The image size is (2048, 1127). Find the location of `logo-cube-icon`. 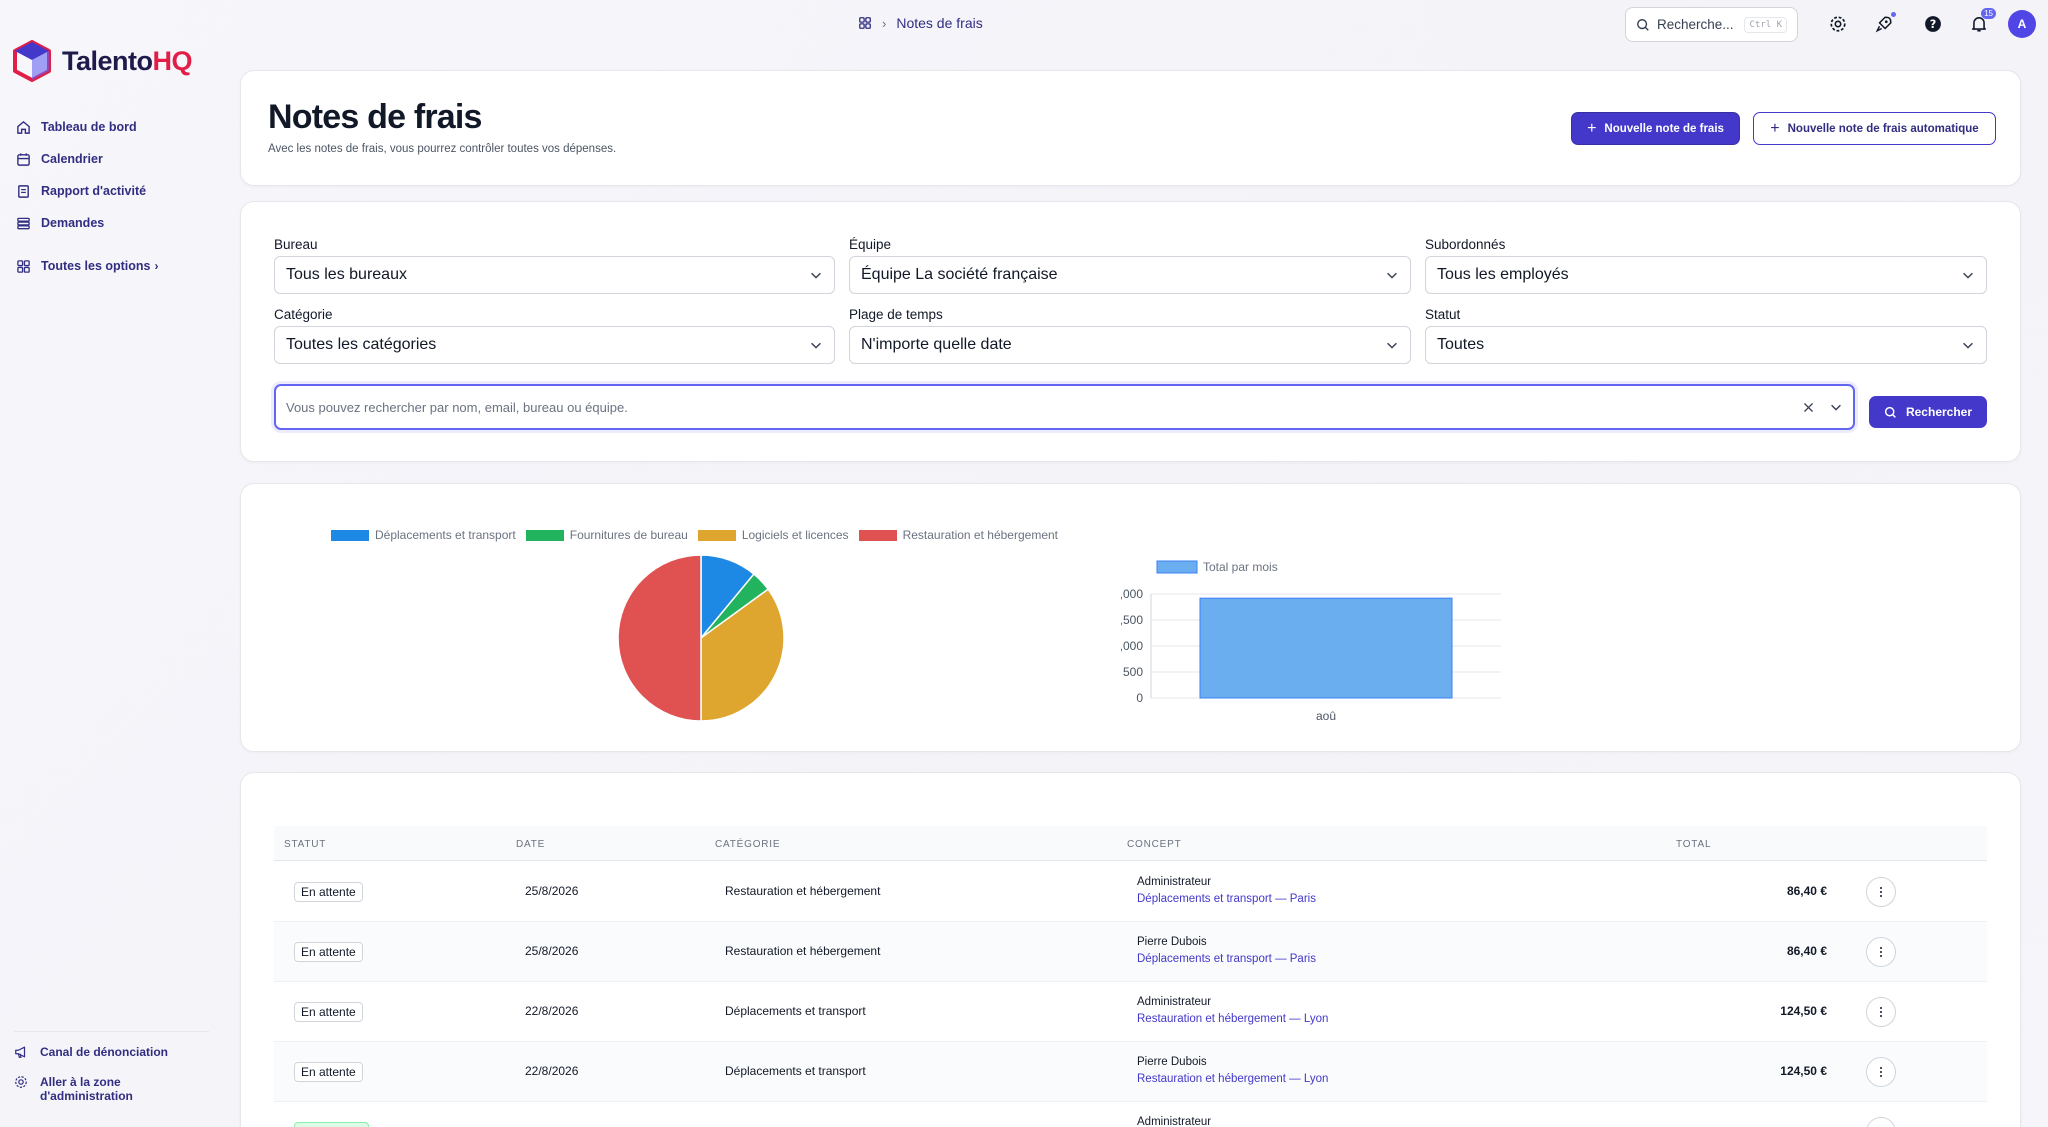

logo-cube-icon is located at coordinates (32, 61).